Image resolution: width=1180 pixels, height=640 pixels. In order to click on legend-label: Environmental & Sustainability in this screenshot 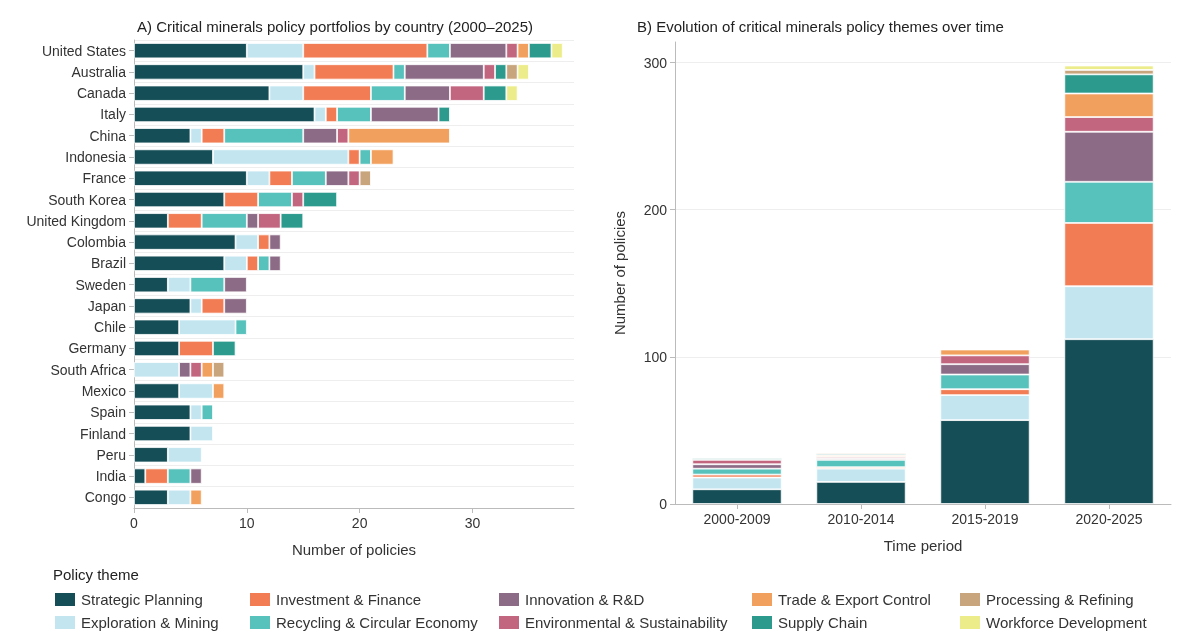, I will do `click(627, 622)`.